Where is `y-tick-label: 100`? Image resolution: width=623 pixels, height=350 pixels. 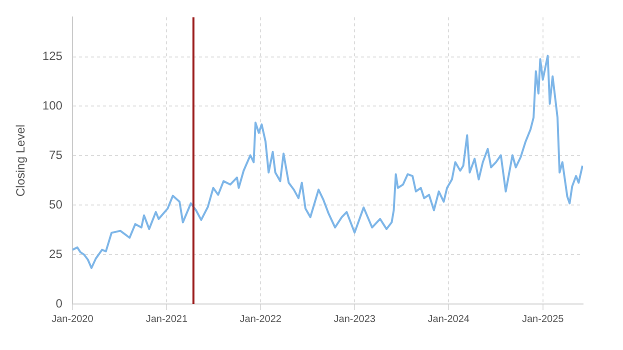
y-tick-label: 100 is located at coordinates (52, 105).